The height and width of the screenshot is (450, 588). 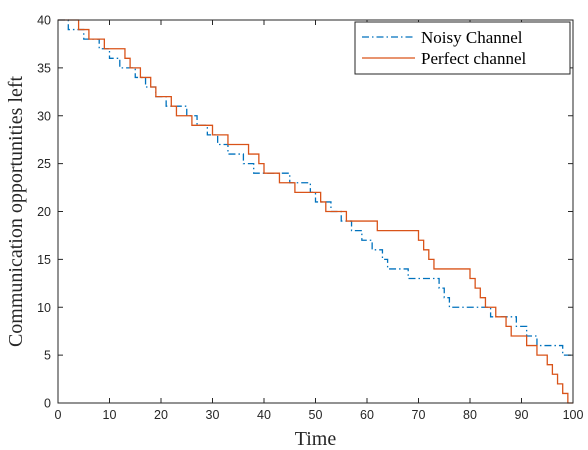 What do you see at coordinates (161, 415) in the screenshot?
I see `x-tick-label: 20` at bounding box center [161, 415].